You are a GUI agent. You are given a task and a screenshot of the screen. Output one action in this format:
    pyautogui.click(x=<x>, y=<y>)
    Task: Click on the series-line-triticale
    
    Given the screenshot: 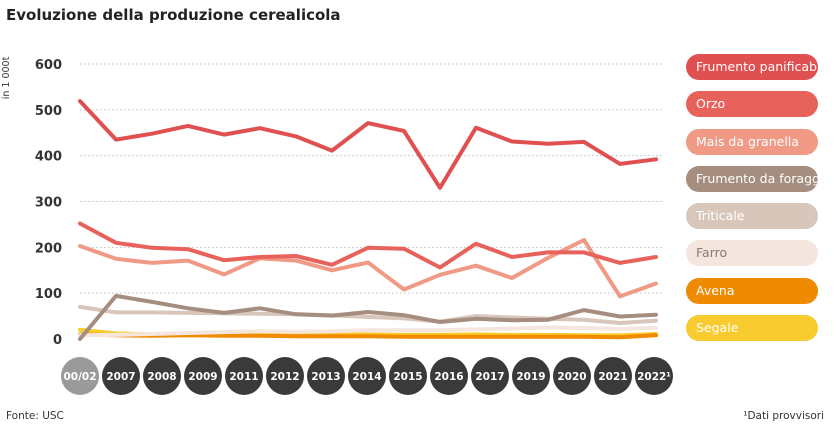 What is the action you would take?
    pyautogui.click(x=368, y=314)
    